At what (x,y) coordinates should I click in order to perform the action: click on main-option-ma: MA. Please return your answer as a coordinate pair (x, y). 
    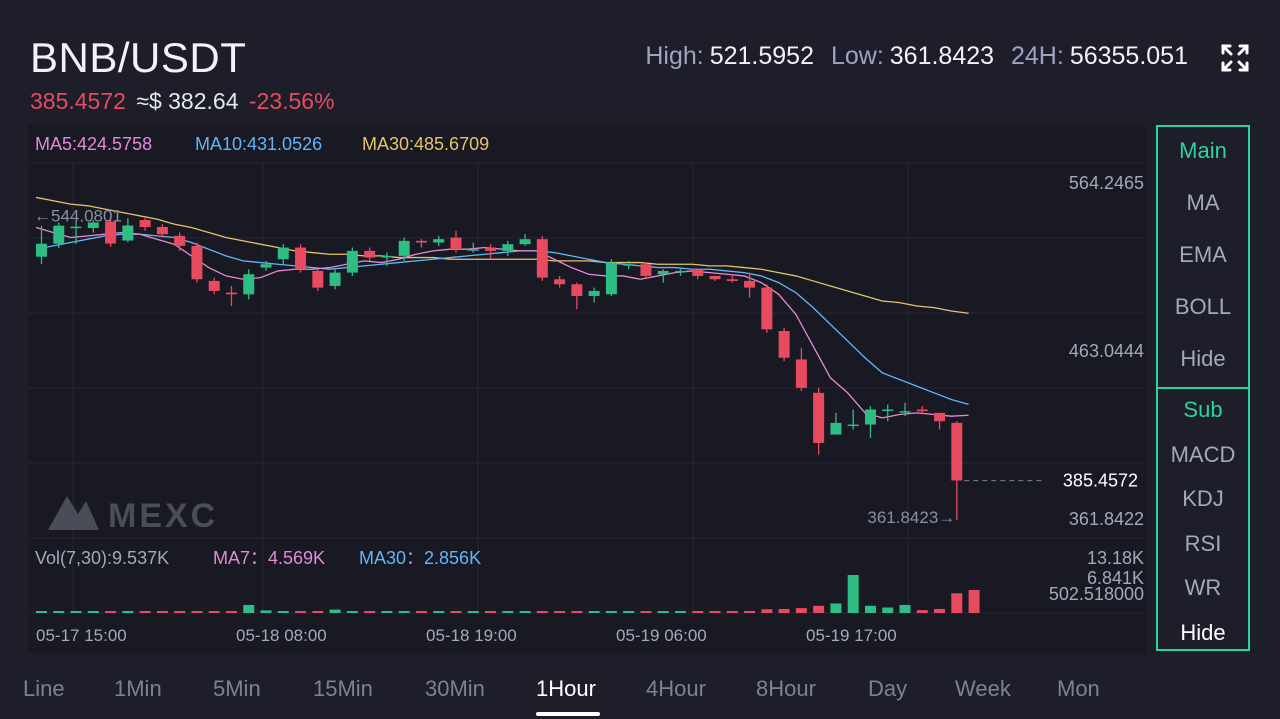
    Looking at the image, I should click on (1203, 202).